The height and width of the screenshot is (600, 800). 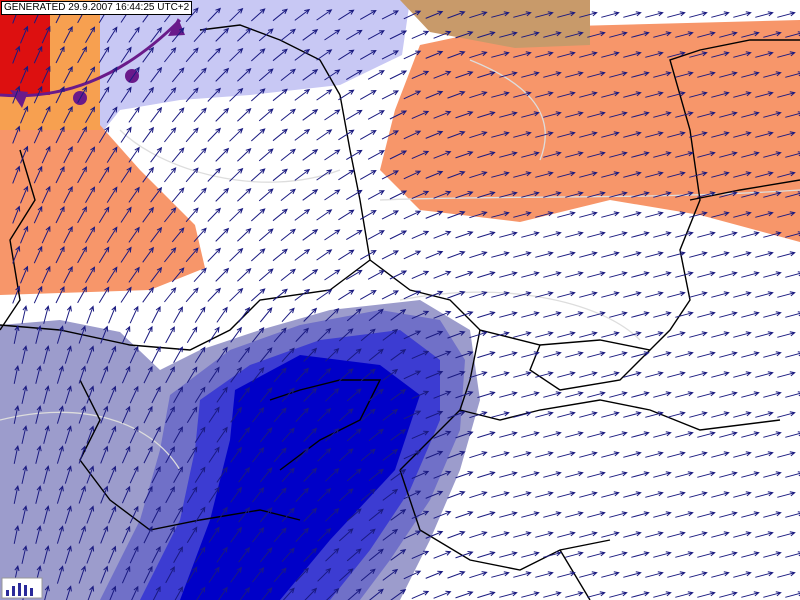 I want to click on border, so click(x=620, y=415).